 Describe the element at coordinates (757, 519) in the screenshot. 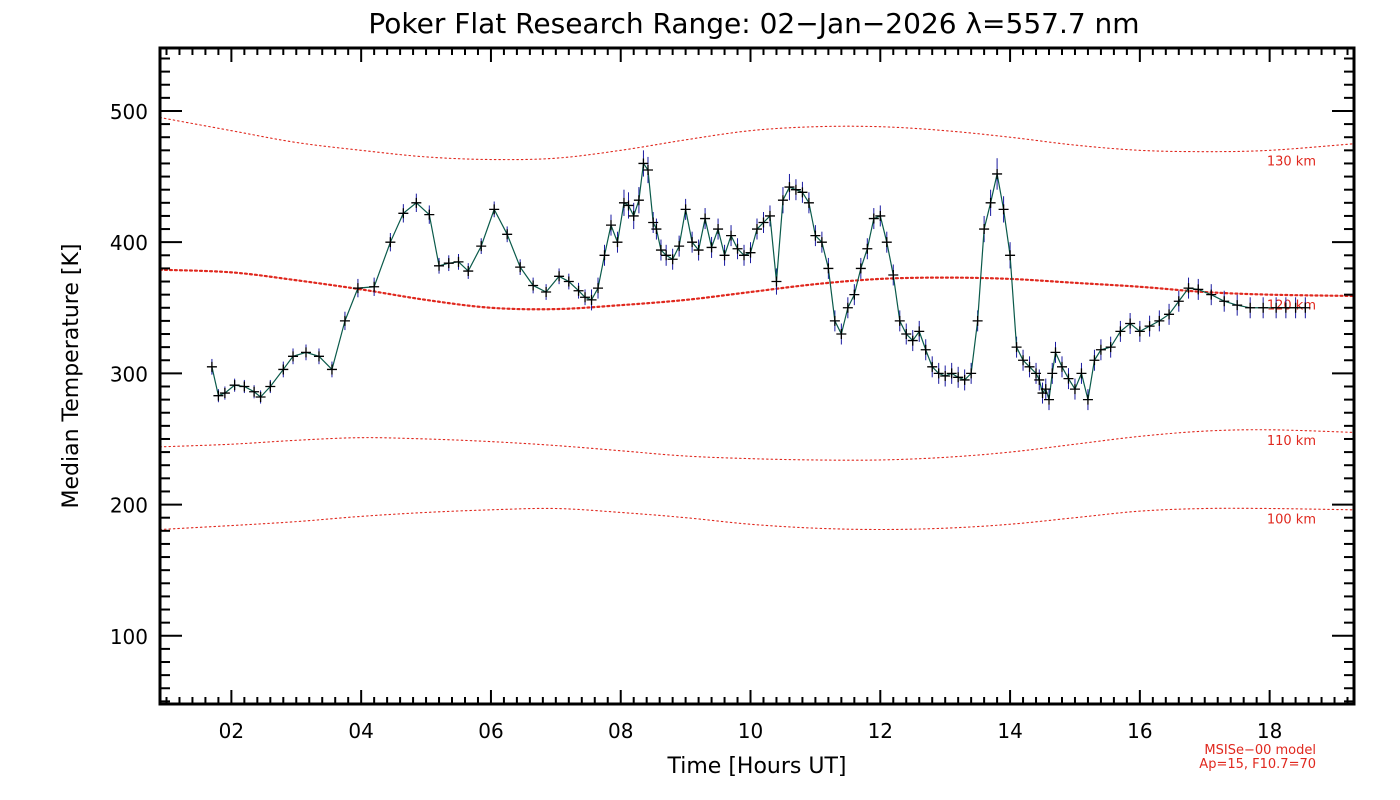

I see `model-curve-100-km` at that location.